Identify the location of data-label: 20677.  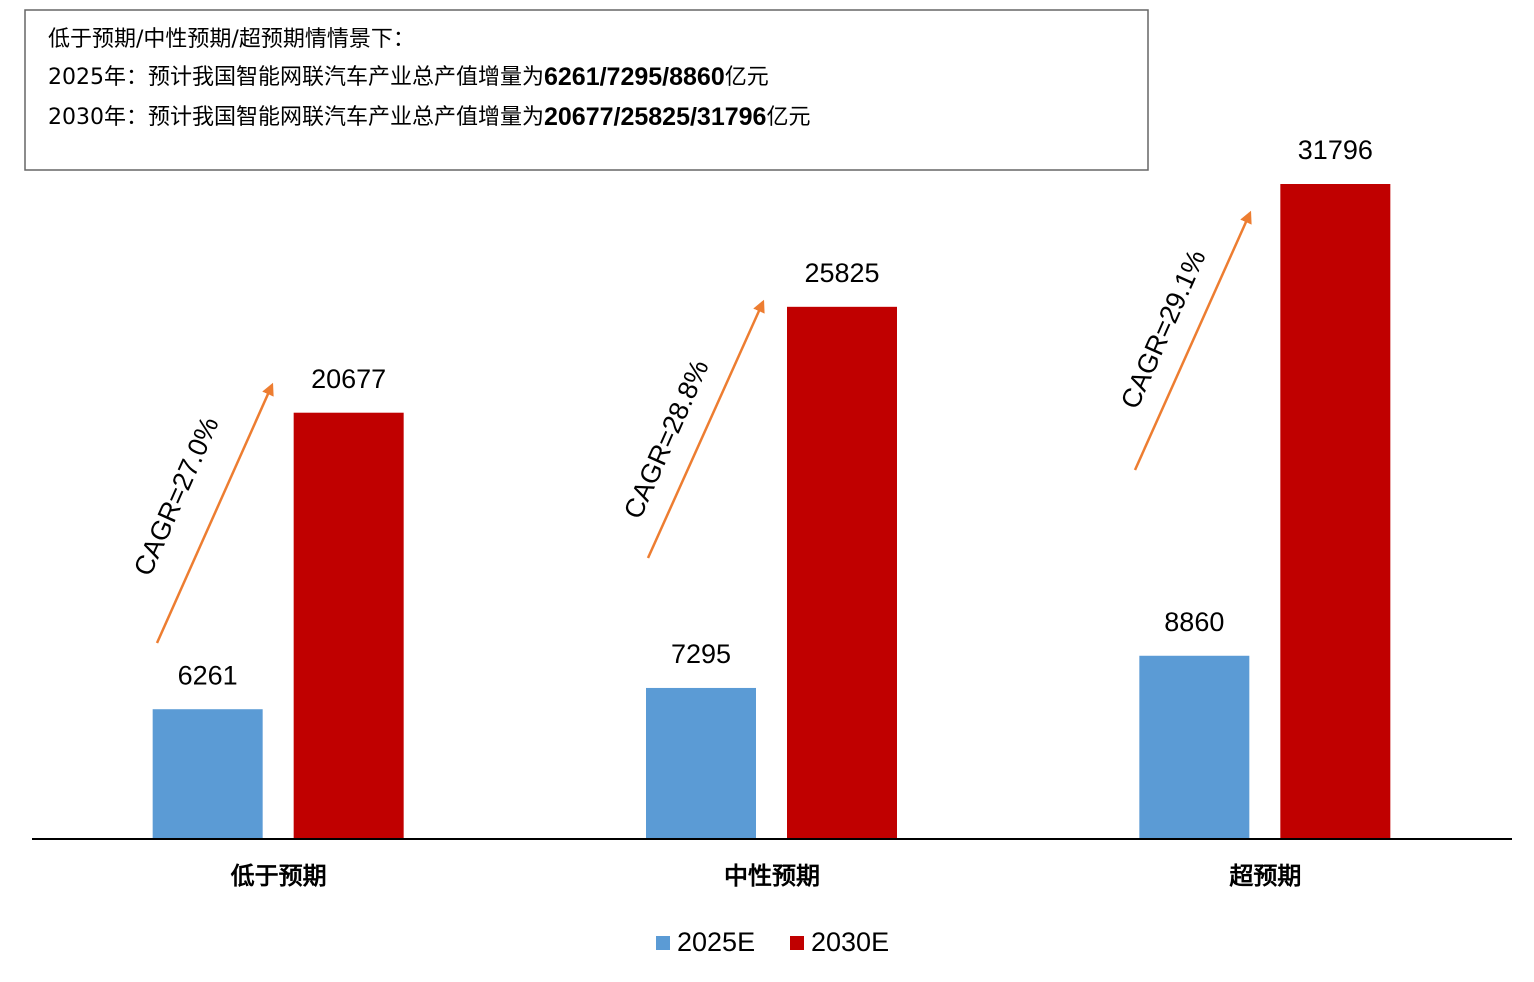
(348, 379).